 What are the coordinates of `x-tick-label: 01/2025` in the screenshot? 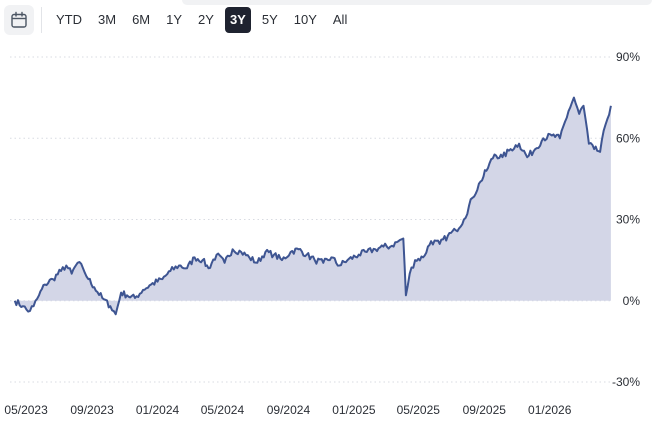 It's located at (354, 410).